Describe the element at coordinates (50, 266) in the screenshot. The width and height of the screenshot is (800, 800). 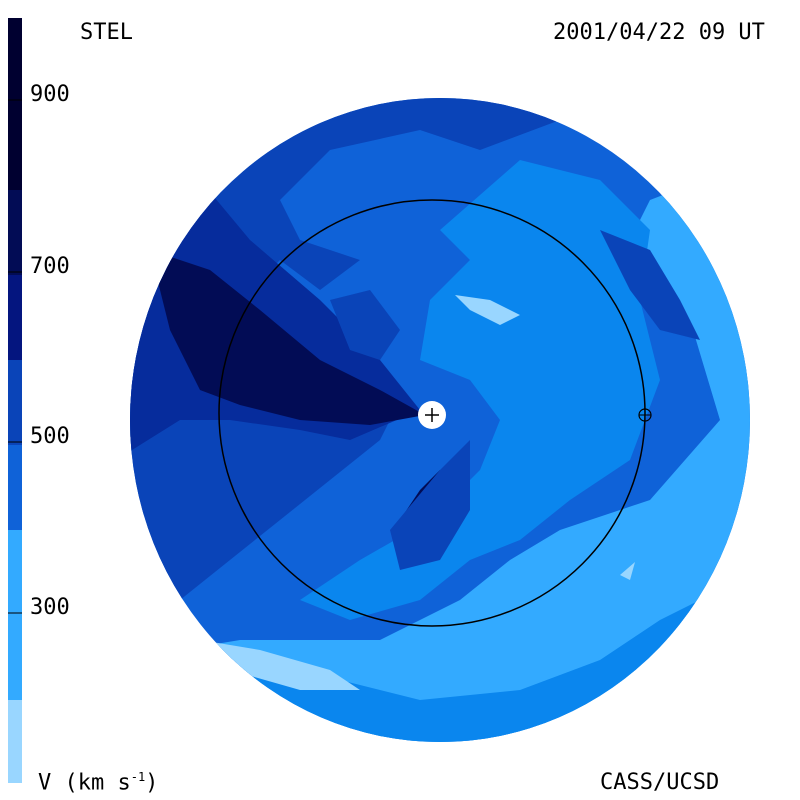
I see `colorbar-tick-label: 700` at that location.